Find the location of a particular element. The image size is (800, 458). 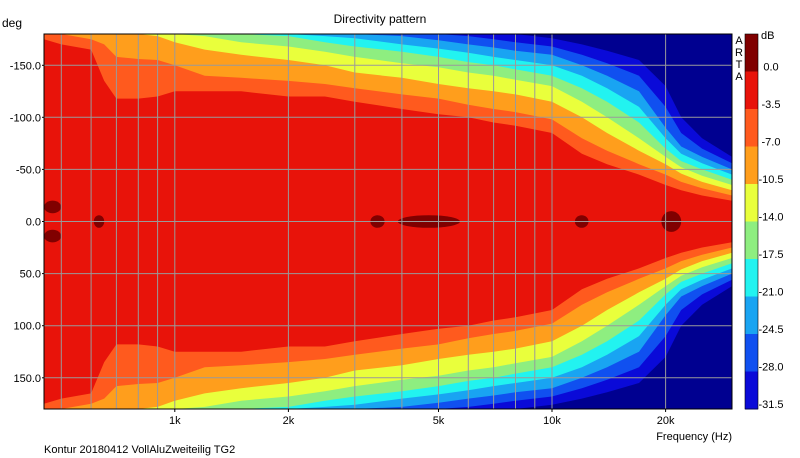

y-tick-label: -150.0 is located at coordinates (25, 66).